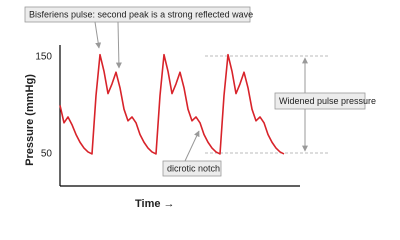  I want to click on y-tick-label: 150, so click(43, 56).